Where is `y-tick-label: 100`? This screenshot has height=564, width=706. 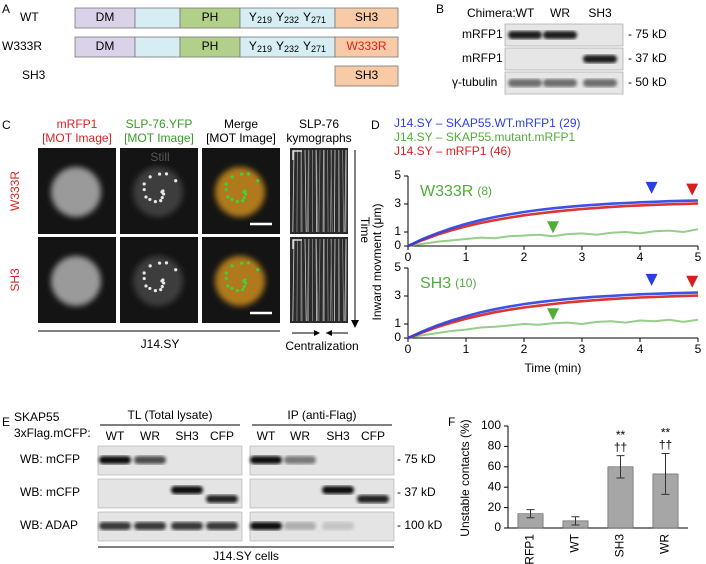
y-tick-label: 100 is located at coordinates (491, 425).